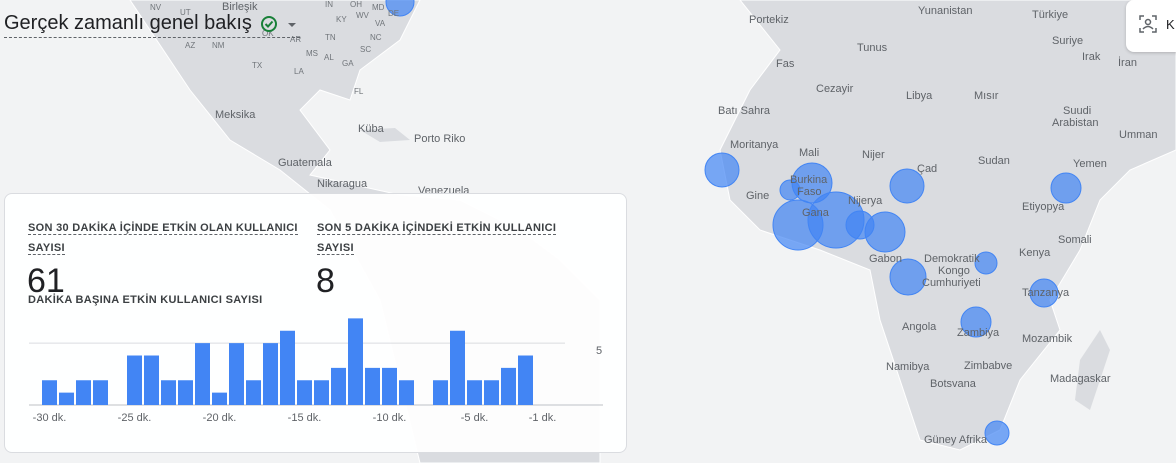 The image size is (1176, 463). What do you see at coordinates (475, 418) in the screenshot?
I see `x-tick-label: -5 dk.` at bounding box center [475, 418].